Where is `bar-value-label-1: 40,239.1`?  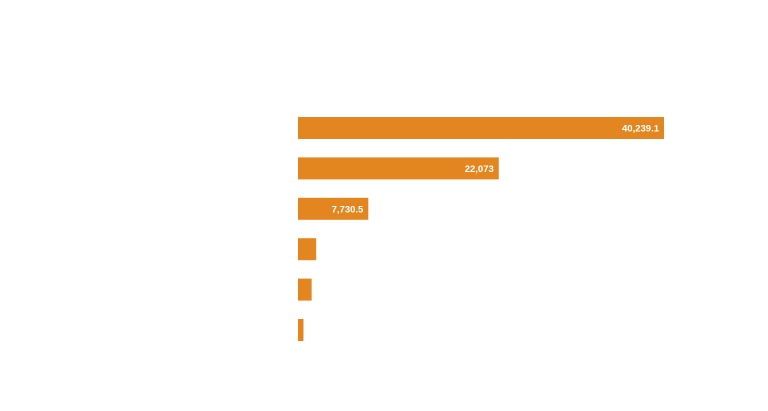 bar-value-label-1: 40,239.1 is located at coordinates (641, 129).